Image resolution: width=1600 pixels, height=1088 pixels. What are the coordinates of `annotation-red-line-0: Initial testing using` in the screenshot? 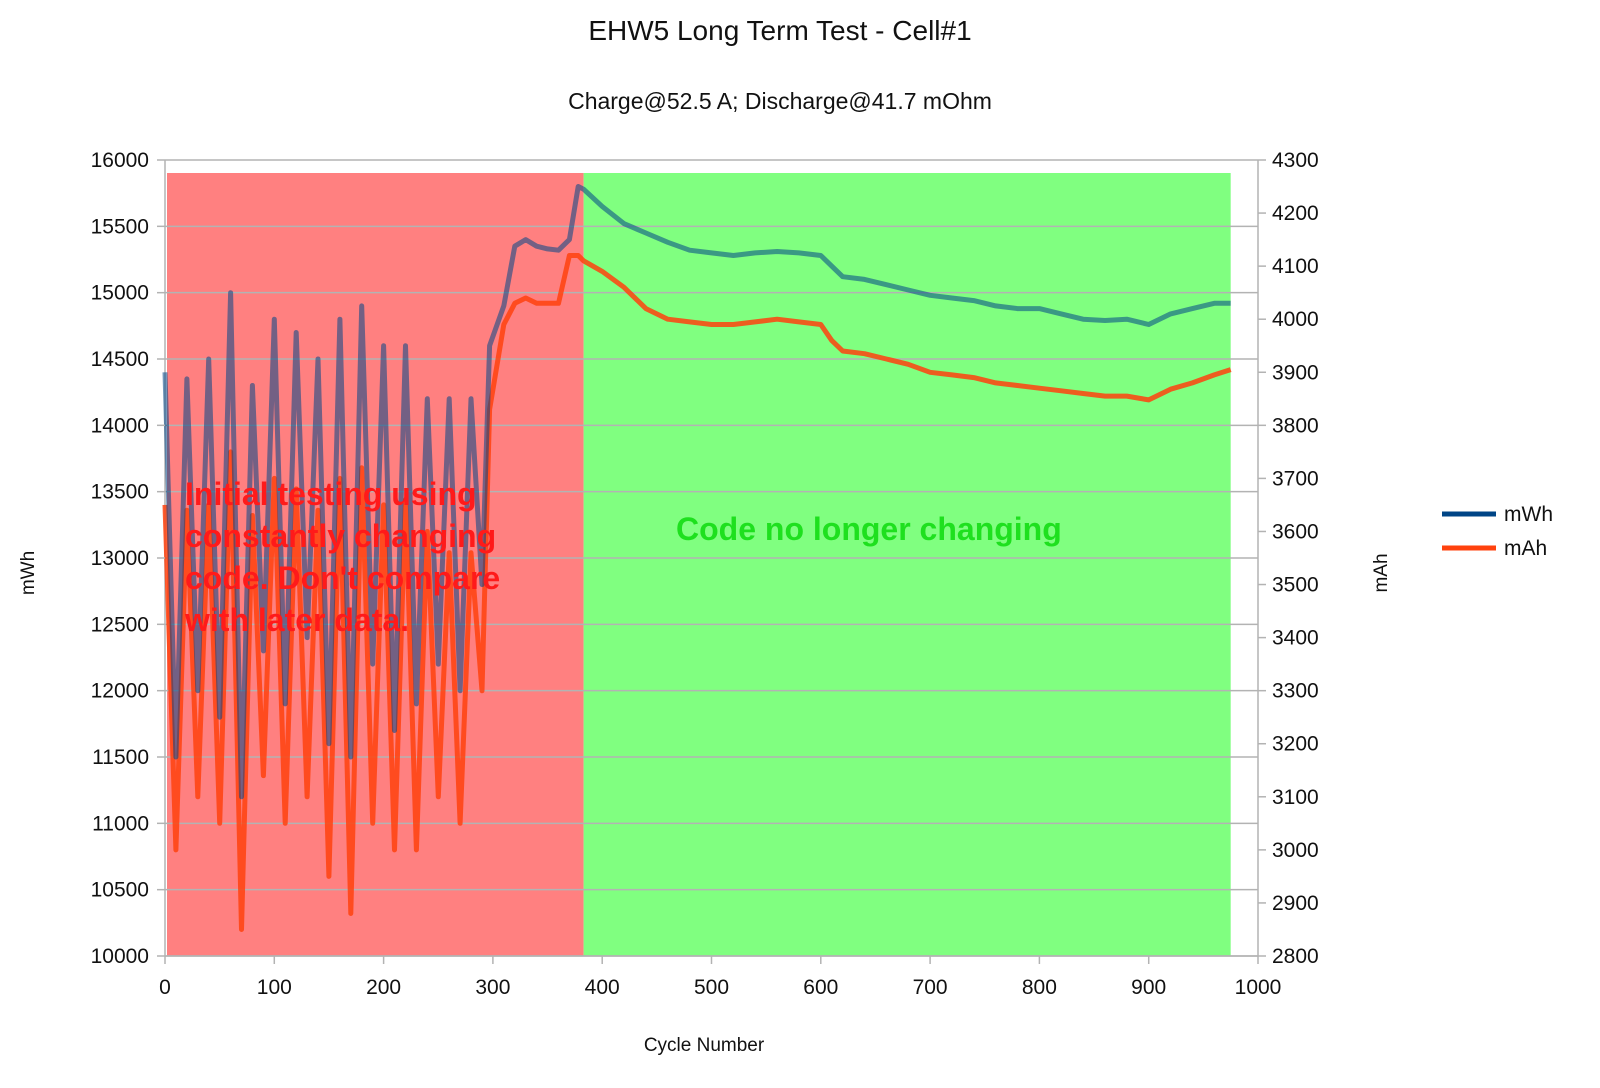 It's located at (331, 494).